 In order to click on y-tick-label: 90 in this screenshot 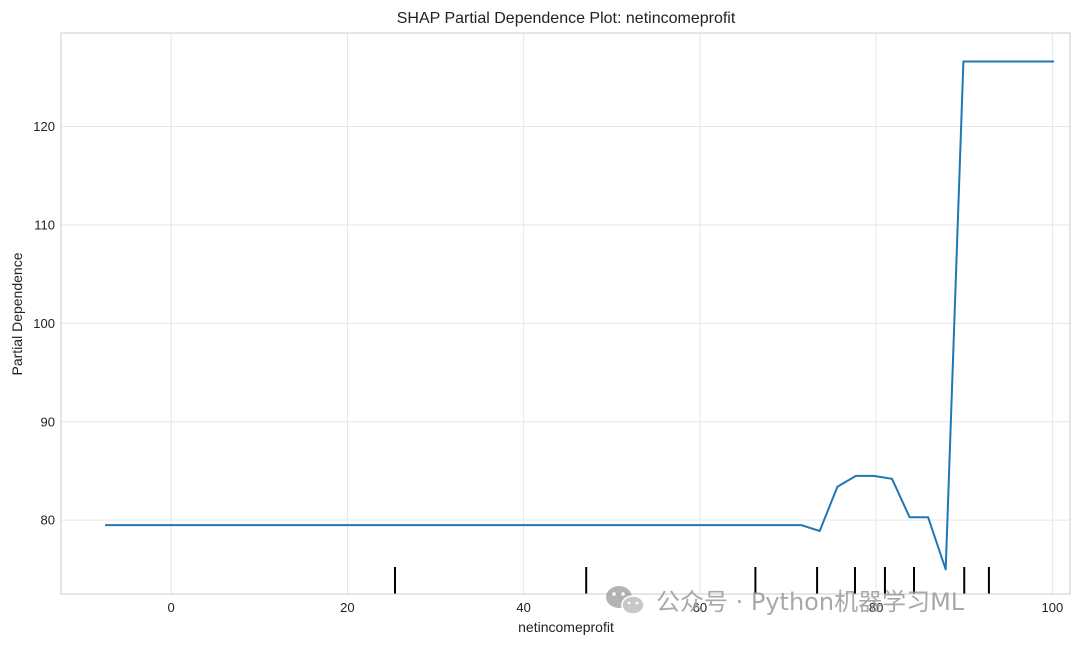, I will do `click(48, 421)`.